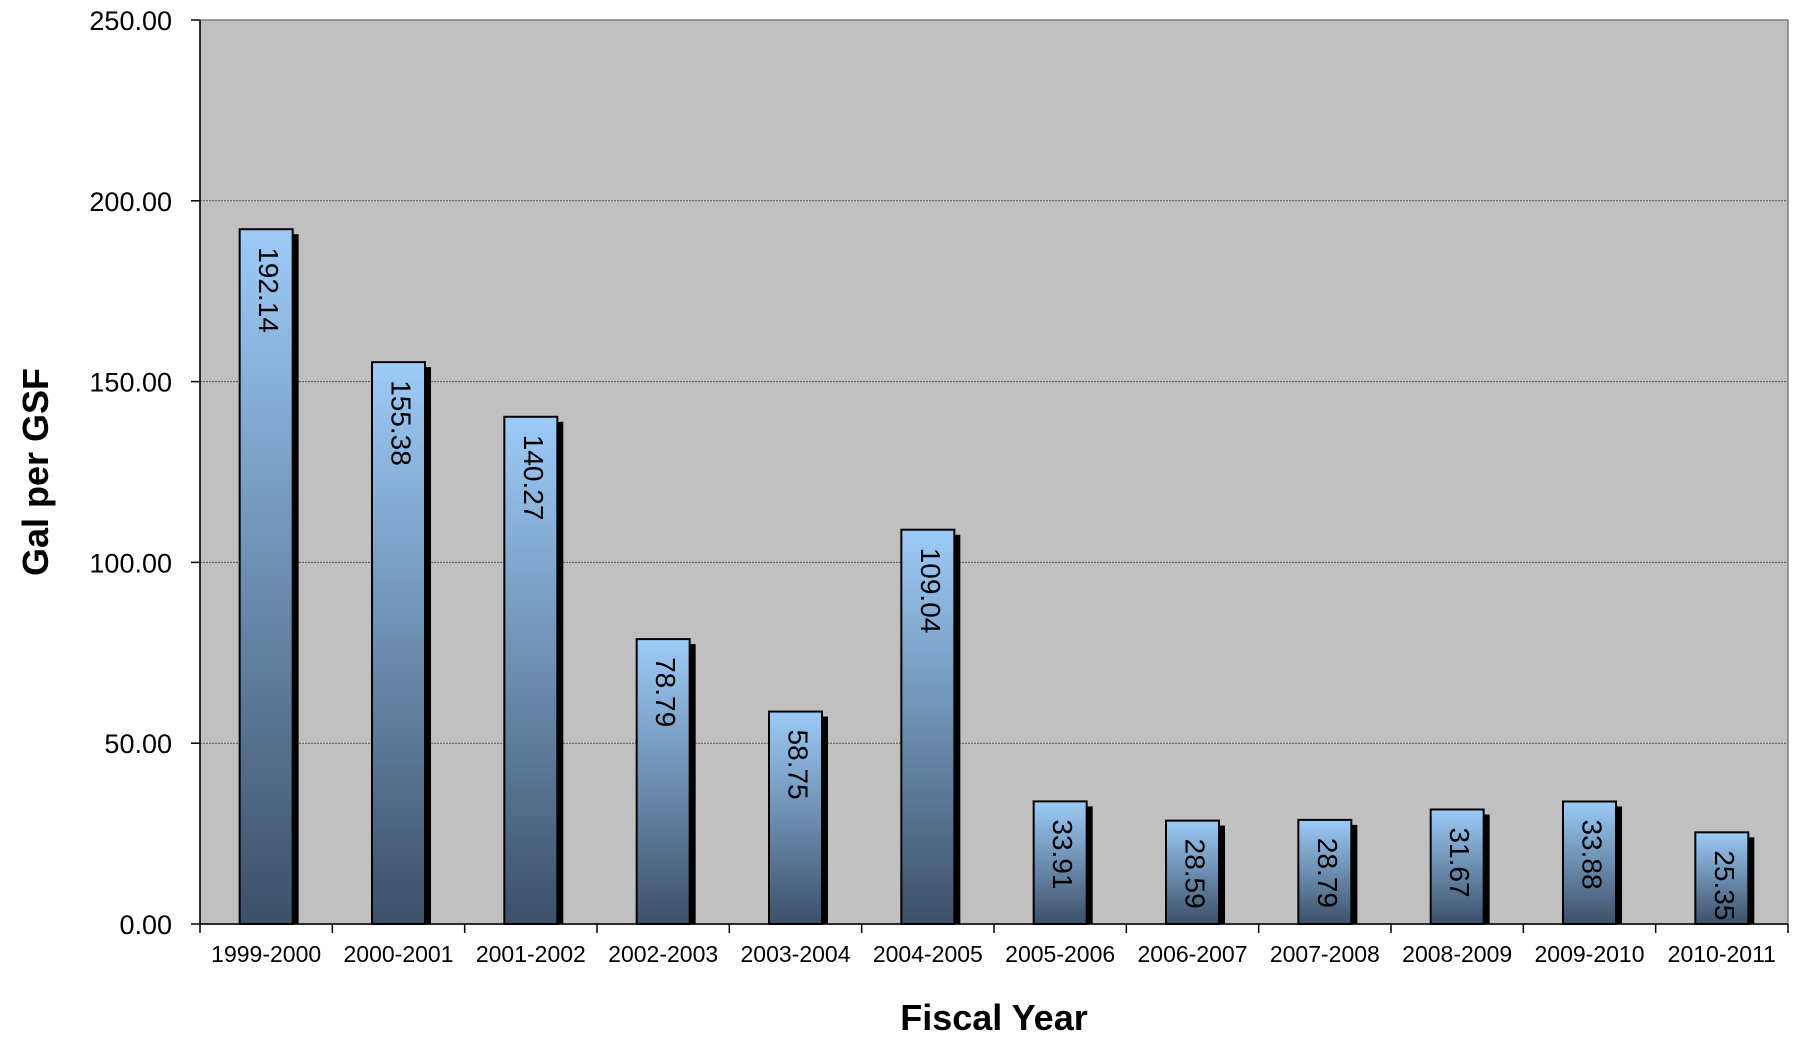 The width and height of the screenshot is (1793, 1050). Describe the element at coordinates (138, 744) in the screenshot. I see `y-tick-label: 50.00` at that location.